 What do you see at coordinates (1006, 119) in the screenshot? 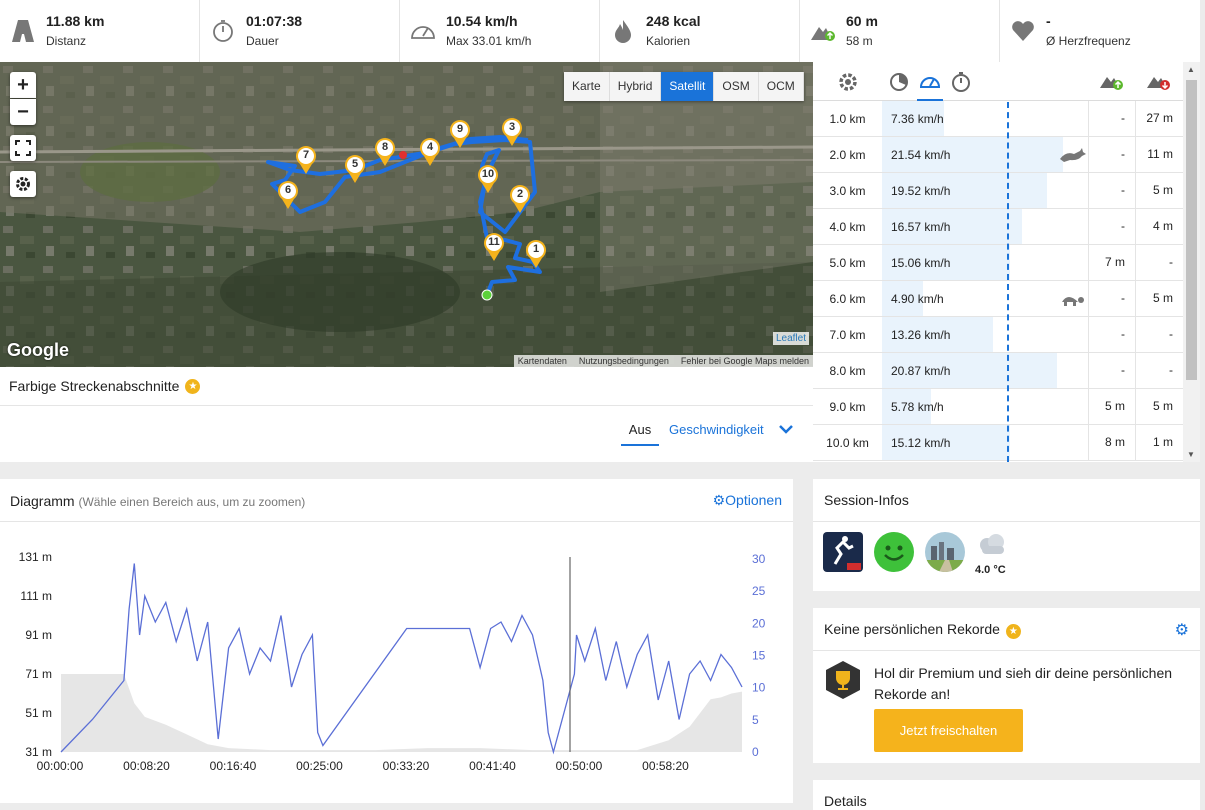
I see `split-row: 1.0 km 7.36 km/h -27 m` at bounding box center [1006, 119].